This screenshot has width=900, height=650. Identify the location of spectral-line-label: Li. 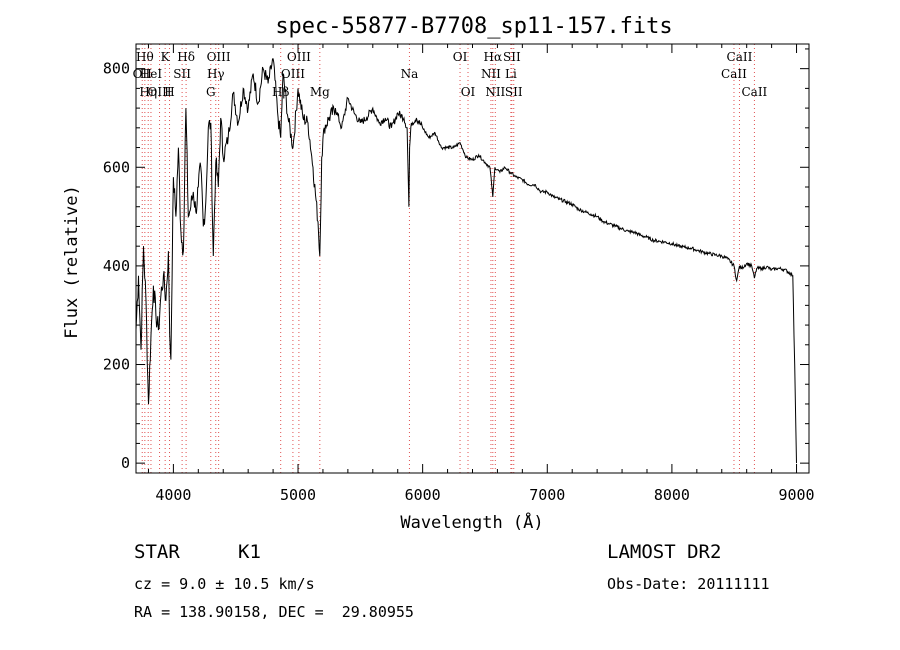
(511, 74).